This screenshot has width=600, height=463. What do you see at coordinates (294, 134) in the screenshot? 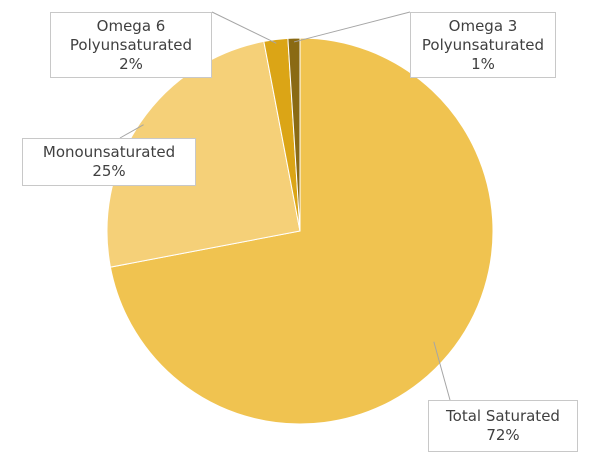
I see `pie-slice` at bounding box center [294, 134].